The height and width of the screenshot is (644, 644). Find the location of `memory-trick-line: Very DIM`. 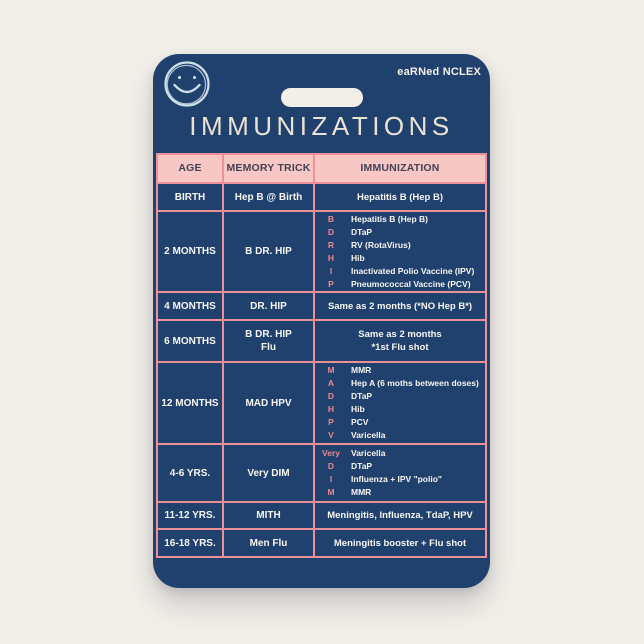

memory-trick-line: Very DIM is located at coordinates (268, 473).